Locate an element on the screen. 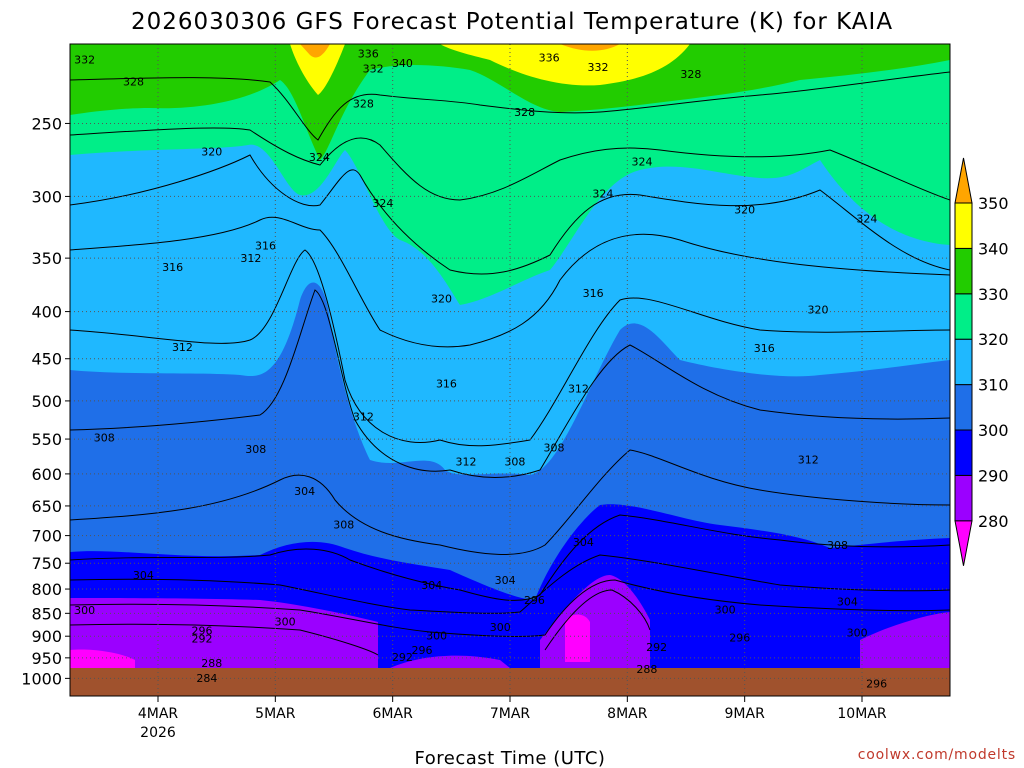 The height and width of the screenshot is (768, 1024). x-axis: 4MAR 2026 5MAR 6MAR 7MAR 8MAR 9MAR 10MAR is located at coordinates (512, 718).